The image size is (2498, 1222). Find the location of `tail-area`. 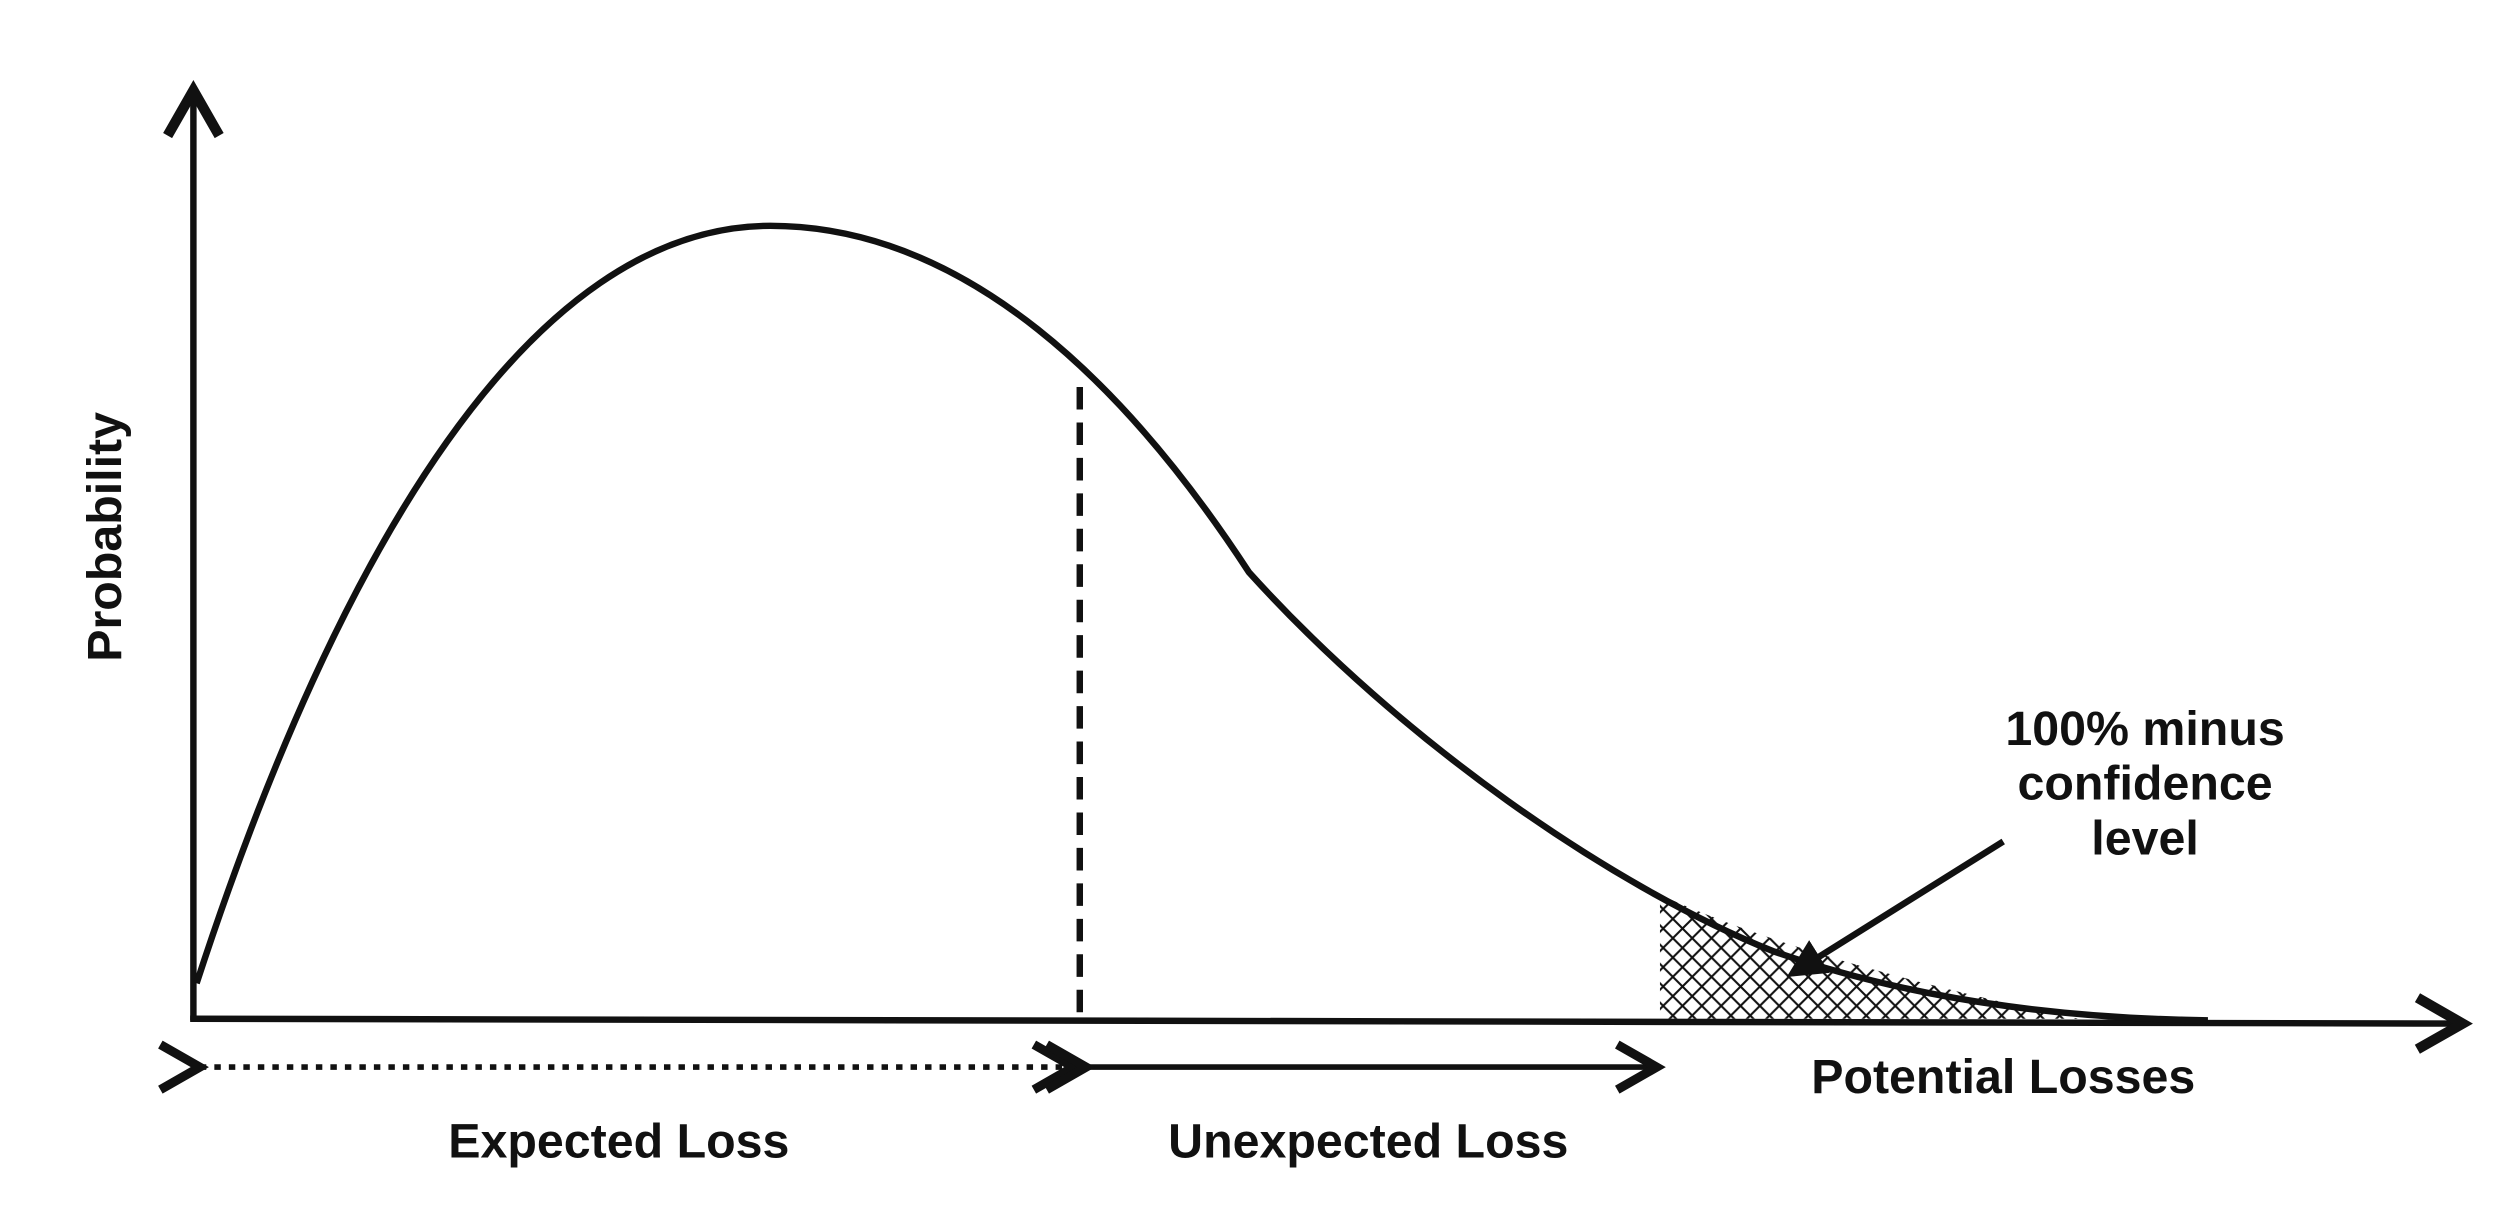

tail-area is located at coordinates (1869, 956).